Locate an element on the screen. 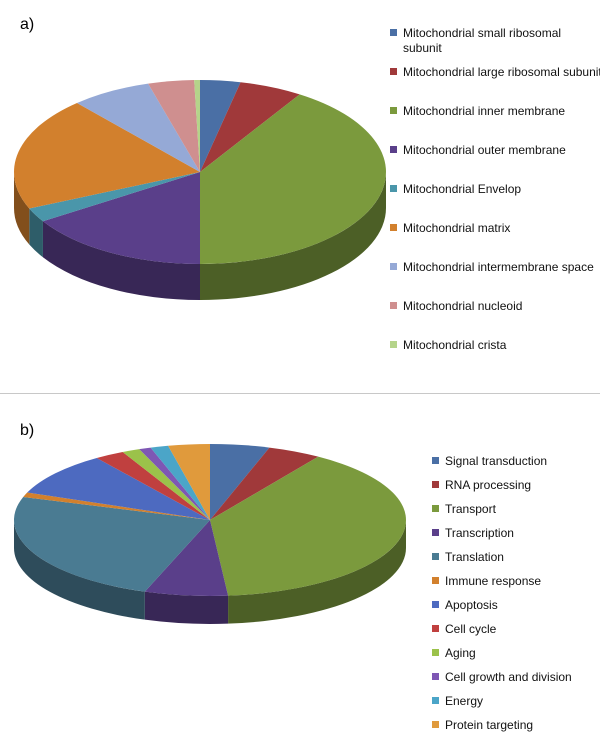  panel-label-a: a) is located at coordinates (27, 24).